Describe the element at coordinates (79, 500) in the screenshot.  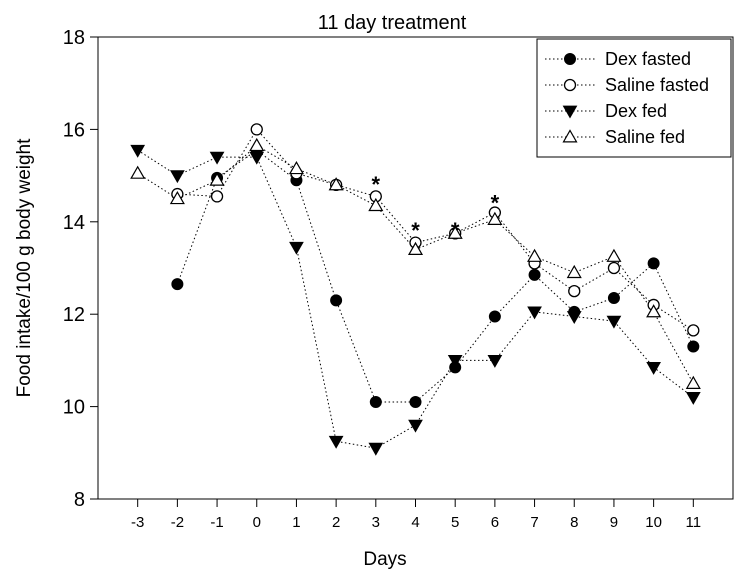
I see `y-tick-label: 8` at that location.